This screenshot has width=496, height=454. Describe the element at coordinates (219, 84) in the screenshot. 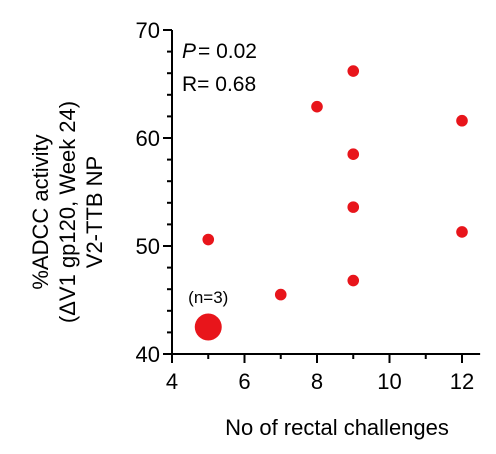

I see `r-value-annotation: R= 0.68` at that location.